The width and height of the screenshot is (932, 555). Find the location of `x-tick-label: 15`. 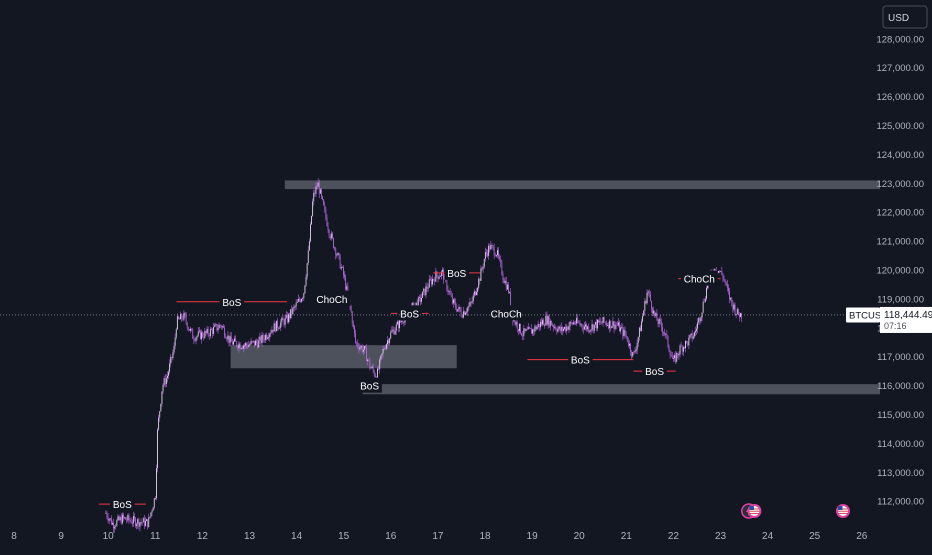

x-tick-label: 15 is located at coordinates (344, 536).